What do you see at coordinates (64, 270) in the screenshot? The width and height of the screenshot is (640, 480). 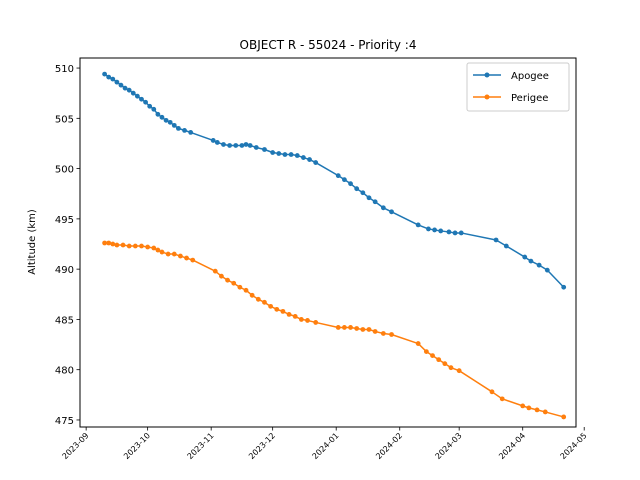 I see `y-tick-label: 490` at bounding box center [64, 270].